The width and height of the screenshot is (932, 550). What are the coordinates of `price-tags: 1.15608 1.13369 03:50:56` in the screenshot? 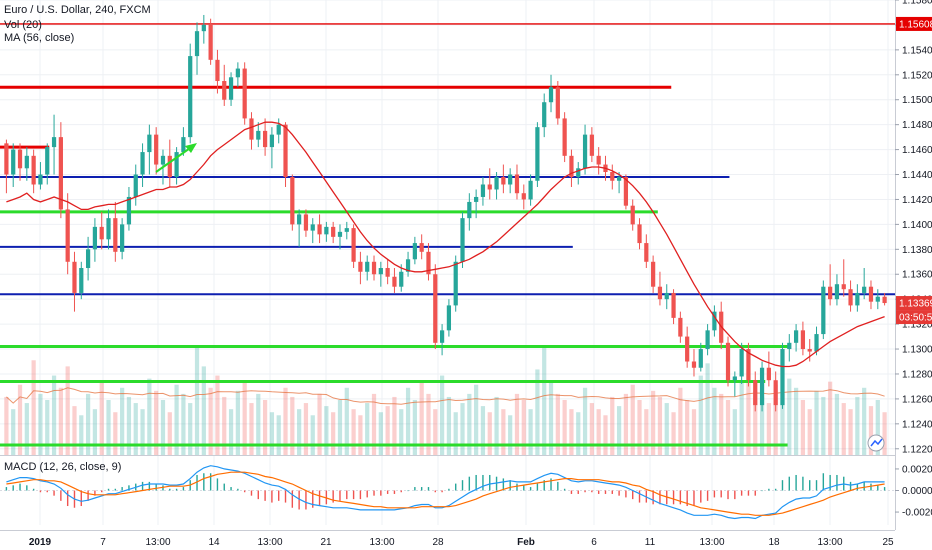 It's located at (914, 170).